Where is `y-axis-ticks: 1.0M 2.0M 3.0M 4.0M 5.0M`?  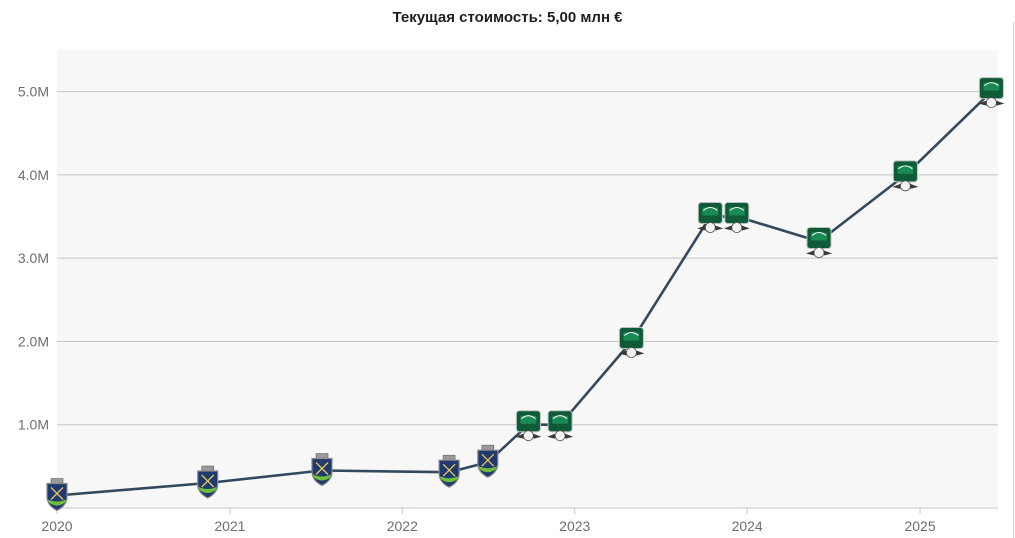
y-axis-ticks: 1.0M 2.0M 3.0M 4.0M 5.0M is located at coordinates (33, 258).